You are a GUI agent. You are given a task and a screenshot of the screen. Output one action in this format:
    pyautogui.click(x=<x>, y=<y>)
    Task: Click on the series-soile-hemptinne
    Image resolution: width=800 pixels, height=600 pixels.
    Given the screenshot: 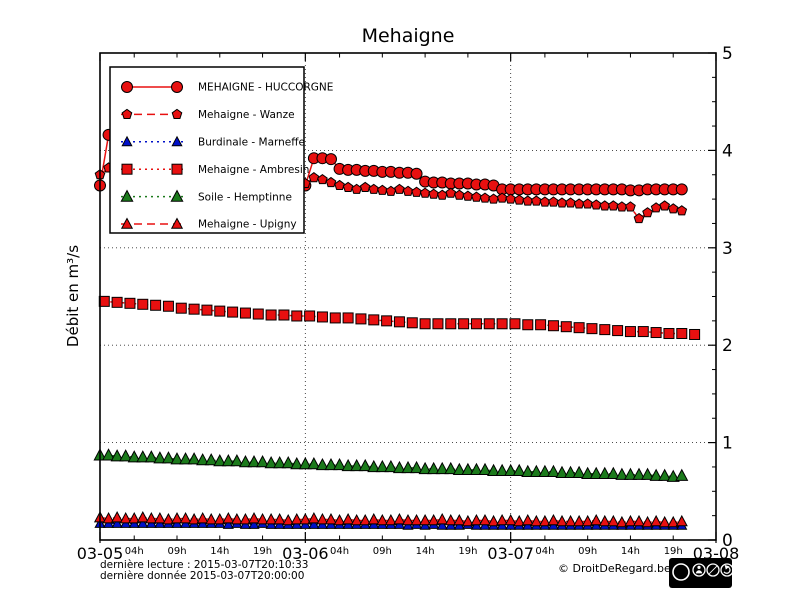 What is the action you would take?
    pyautogui.click(x=391, y=465)
    